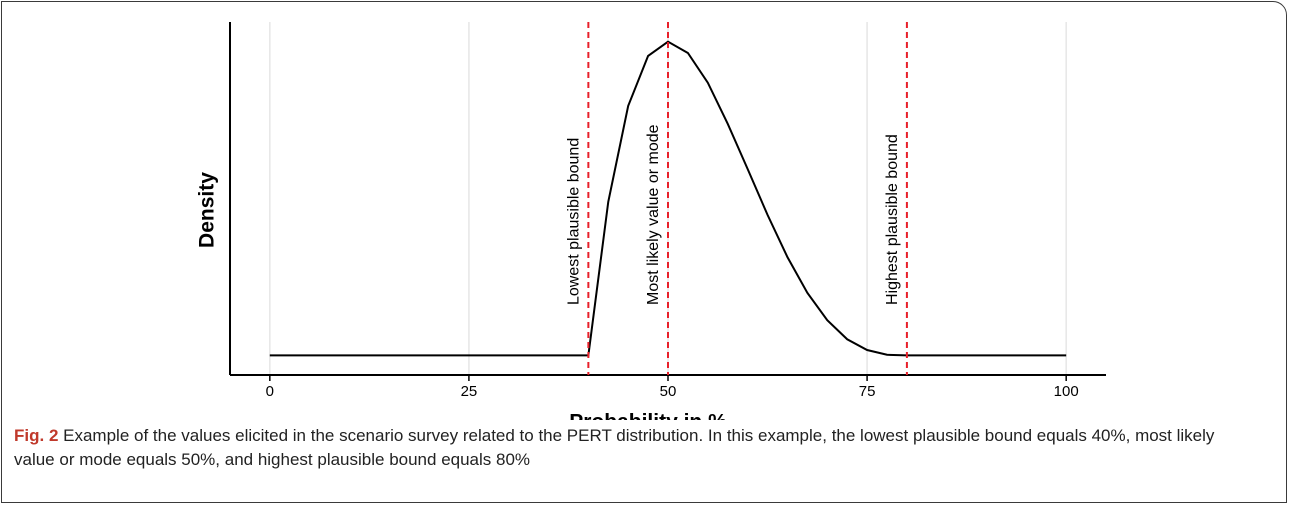 This screenshot has width=1292, height=508. What do you see at coordinates (648, 415) in the screenshot?
I see `x-axis-title: Probability in %` at bounding box center [648, 415].